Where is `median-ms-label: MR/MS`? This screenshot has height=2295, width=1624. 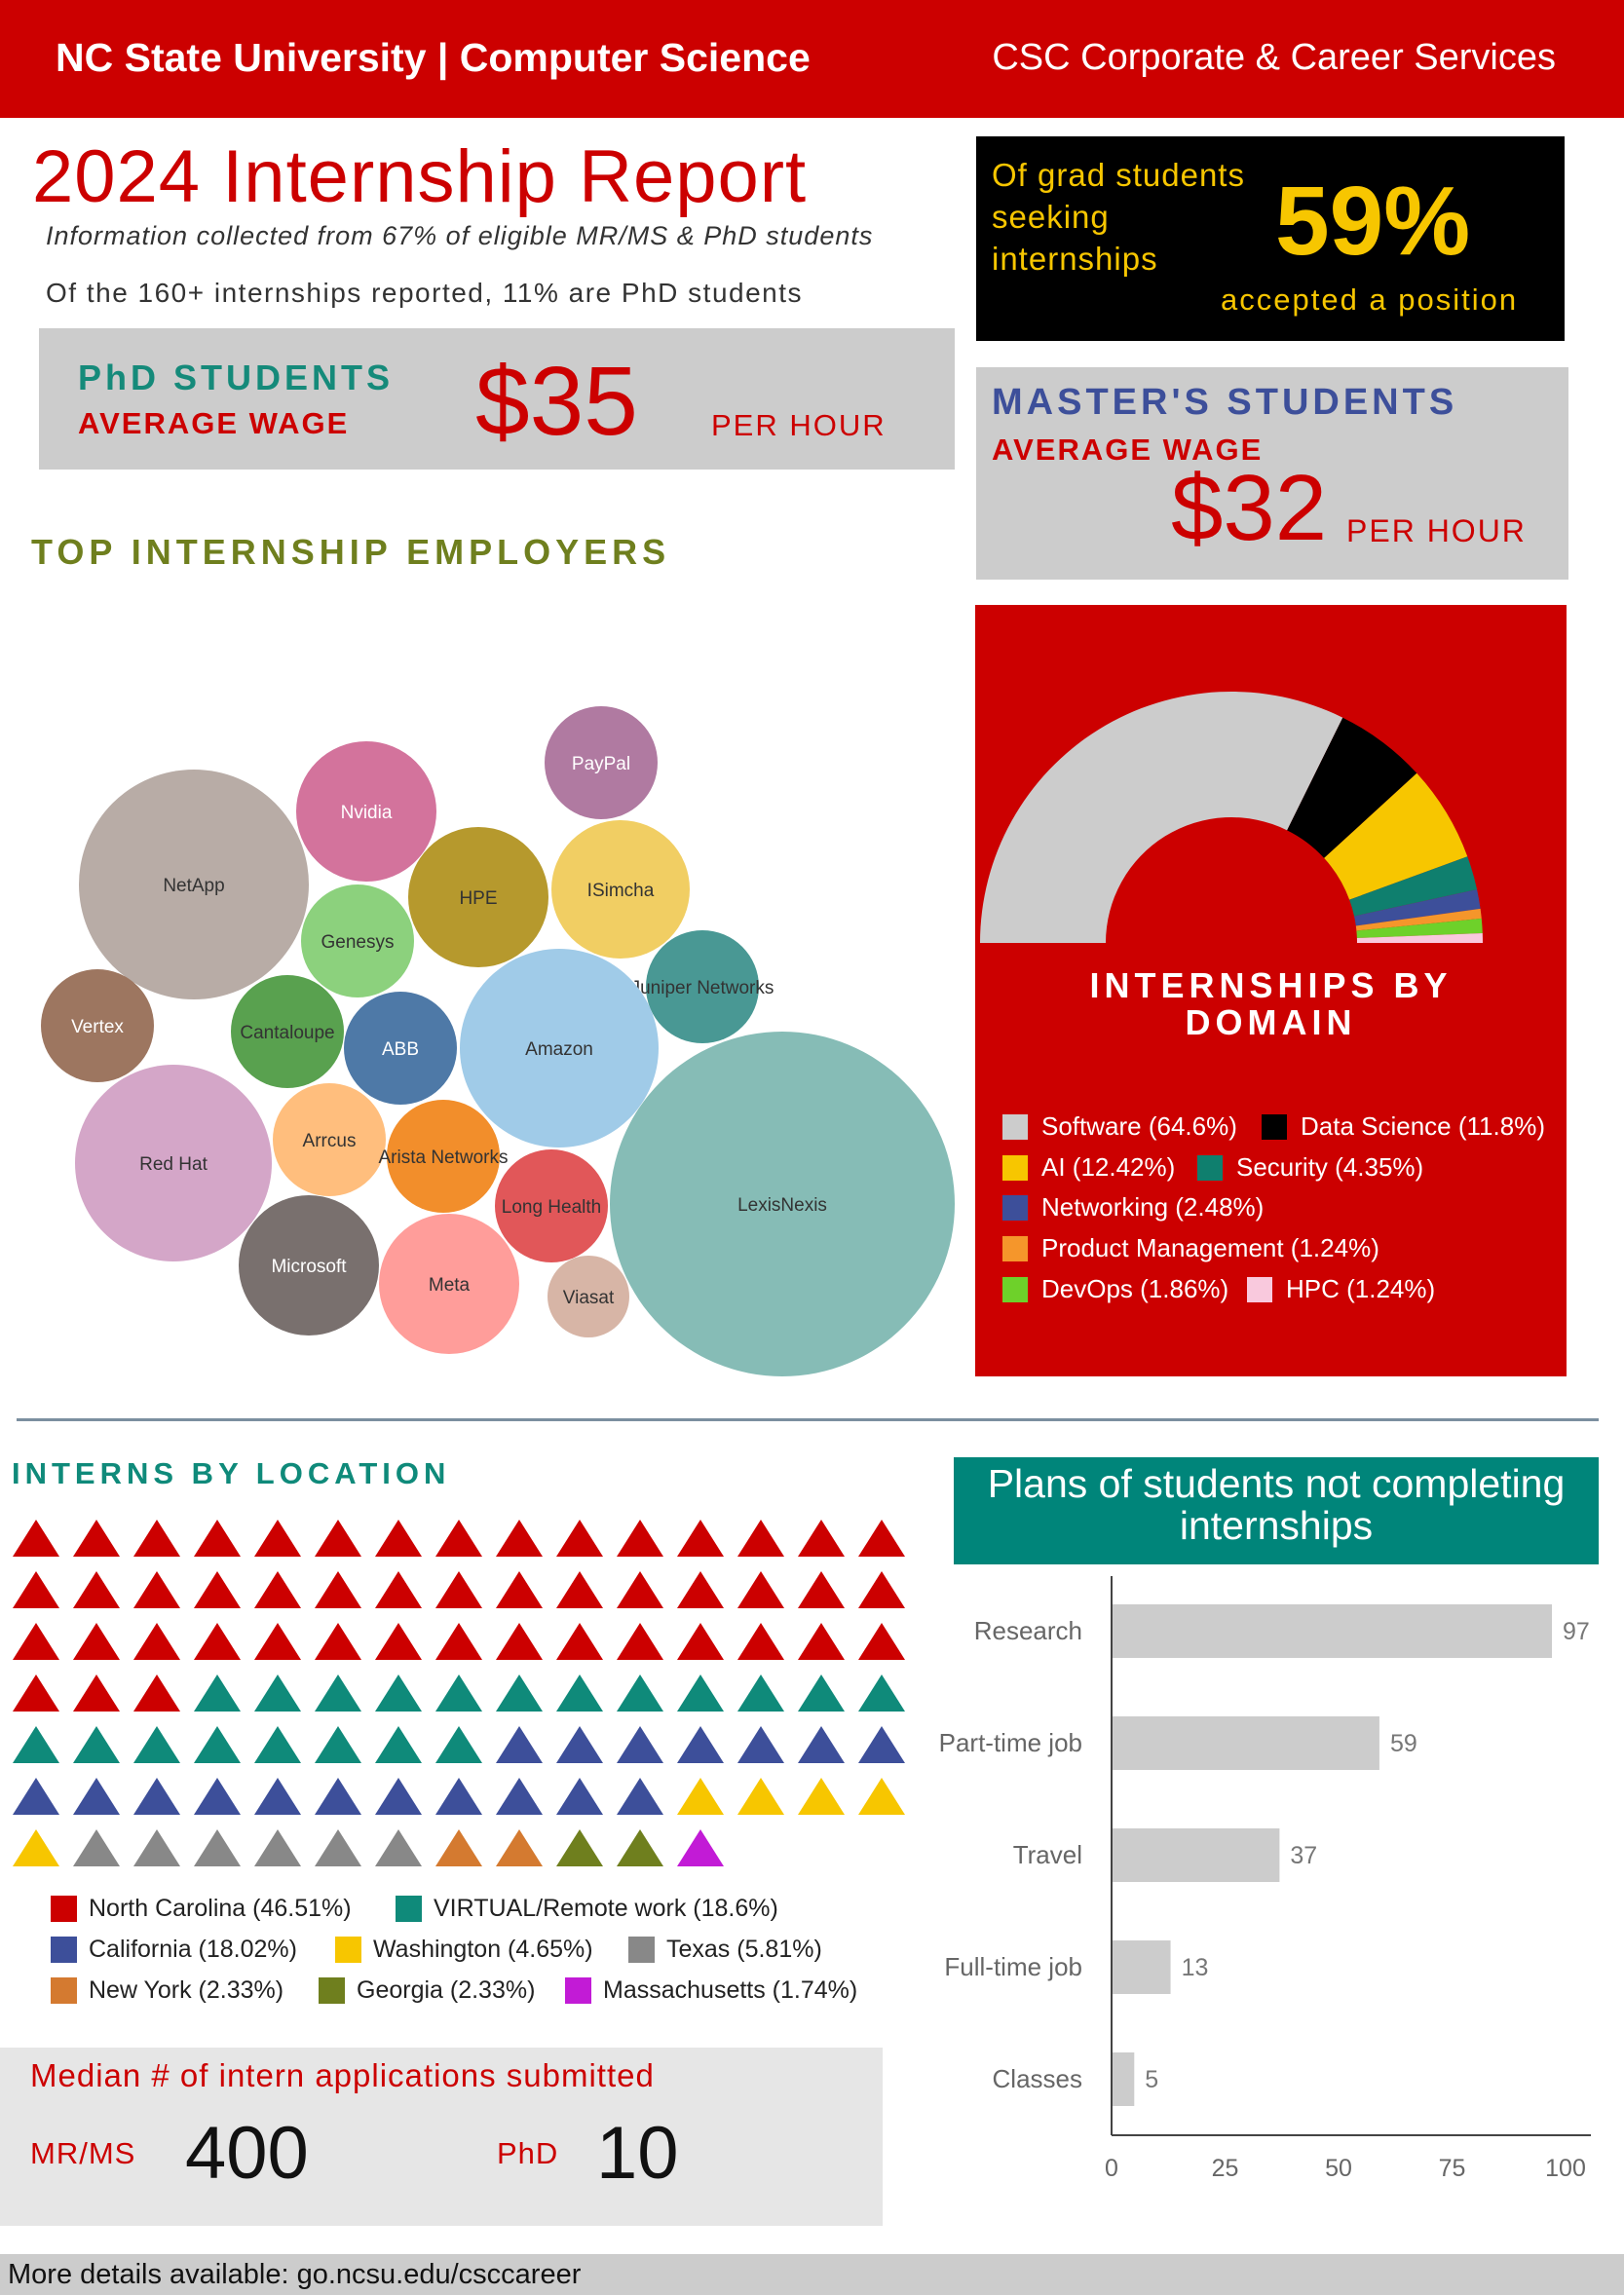 median-ms-label: MR/MS is located at coordinates (83, 2153).